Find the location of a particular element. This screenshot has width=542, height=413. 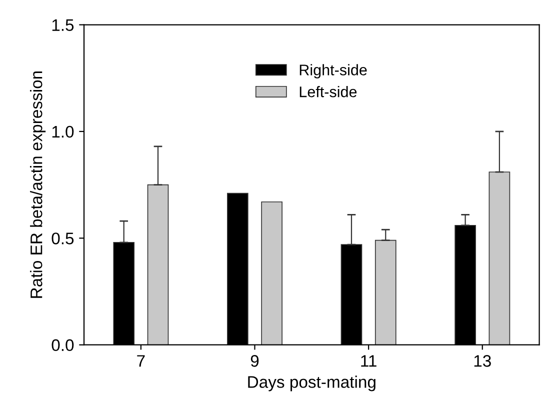

x-axis-title: Days post-mating is located at coordinates (312, 384).